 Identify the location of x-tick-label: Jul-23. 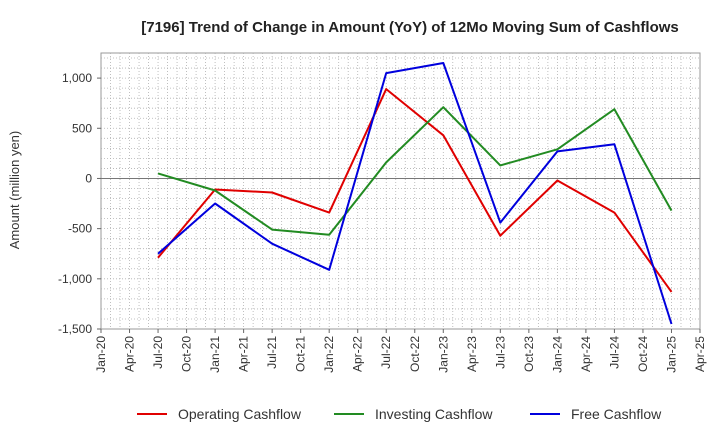
(500, 352).